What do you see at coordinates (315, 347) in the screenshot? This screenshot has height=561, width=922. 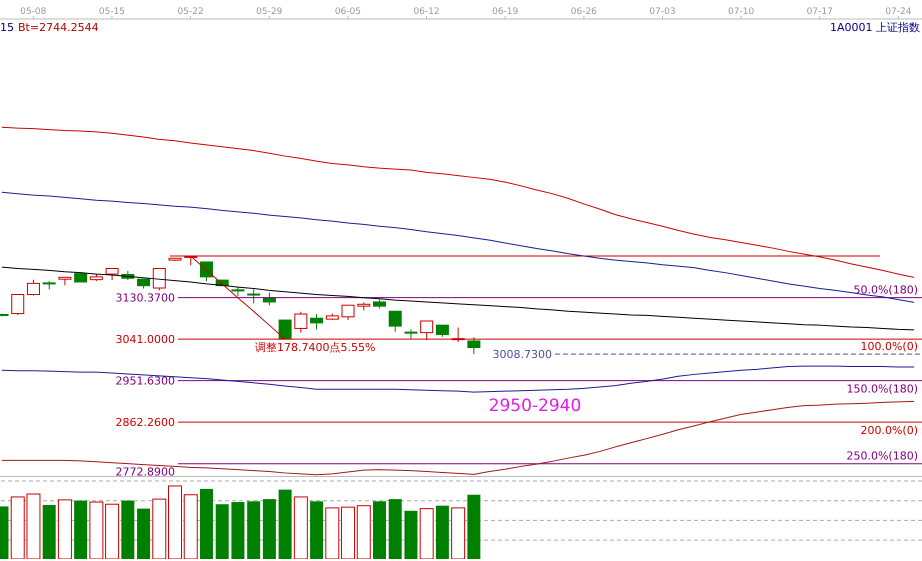 I see `annotation: 调整178.7400点5.55%` at bounding box center [315, 347].